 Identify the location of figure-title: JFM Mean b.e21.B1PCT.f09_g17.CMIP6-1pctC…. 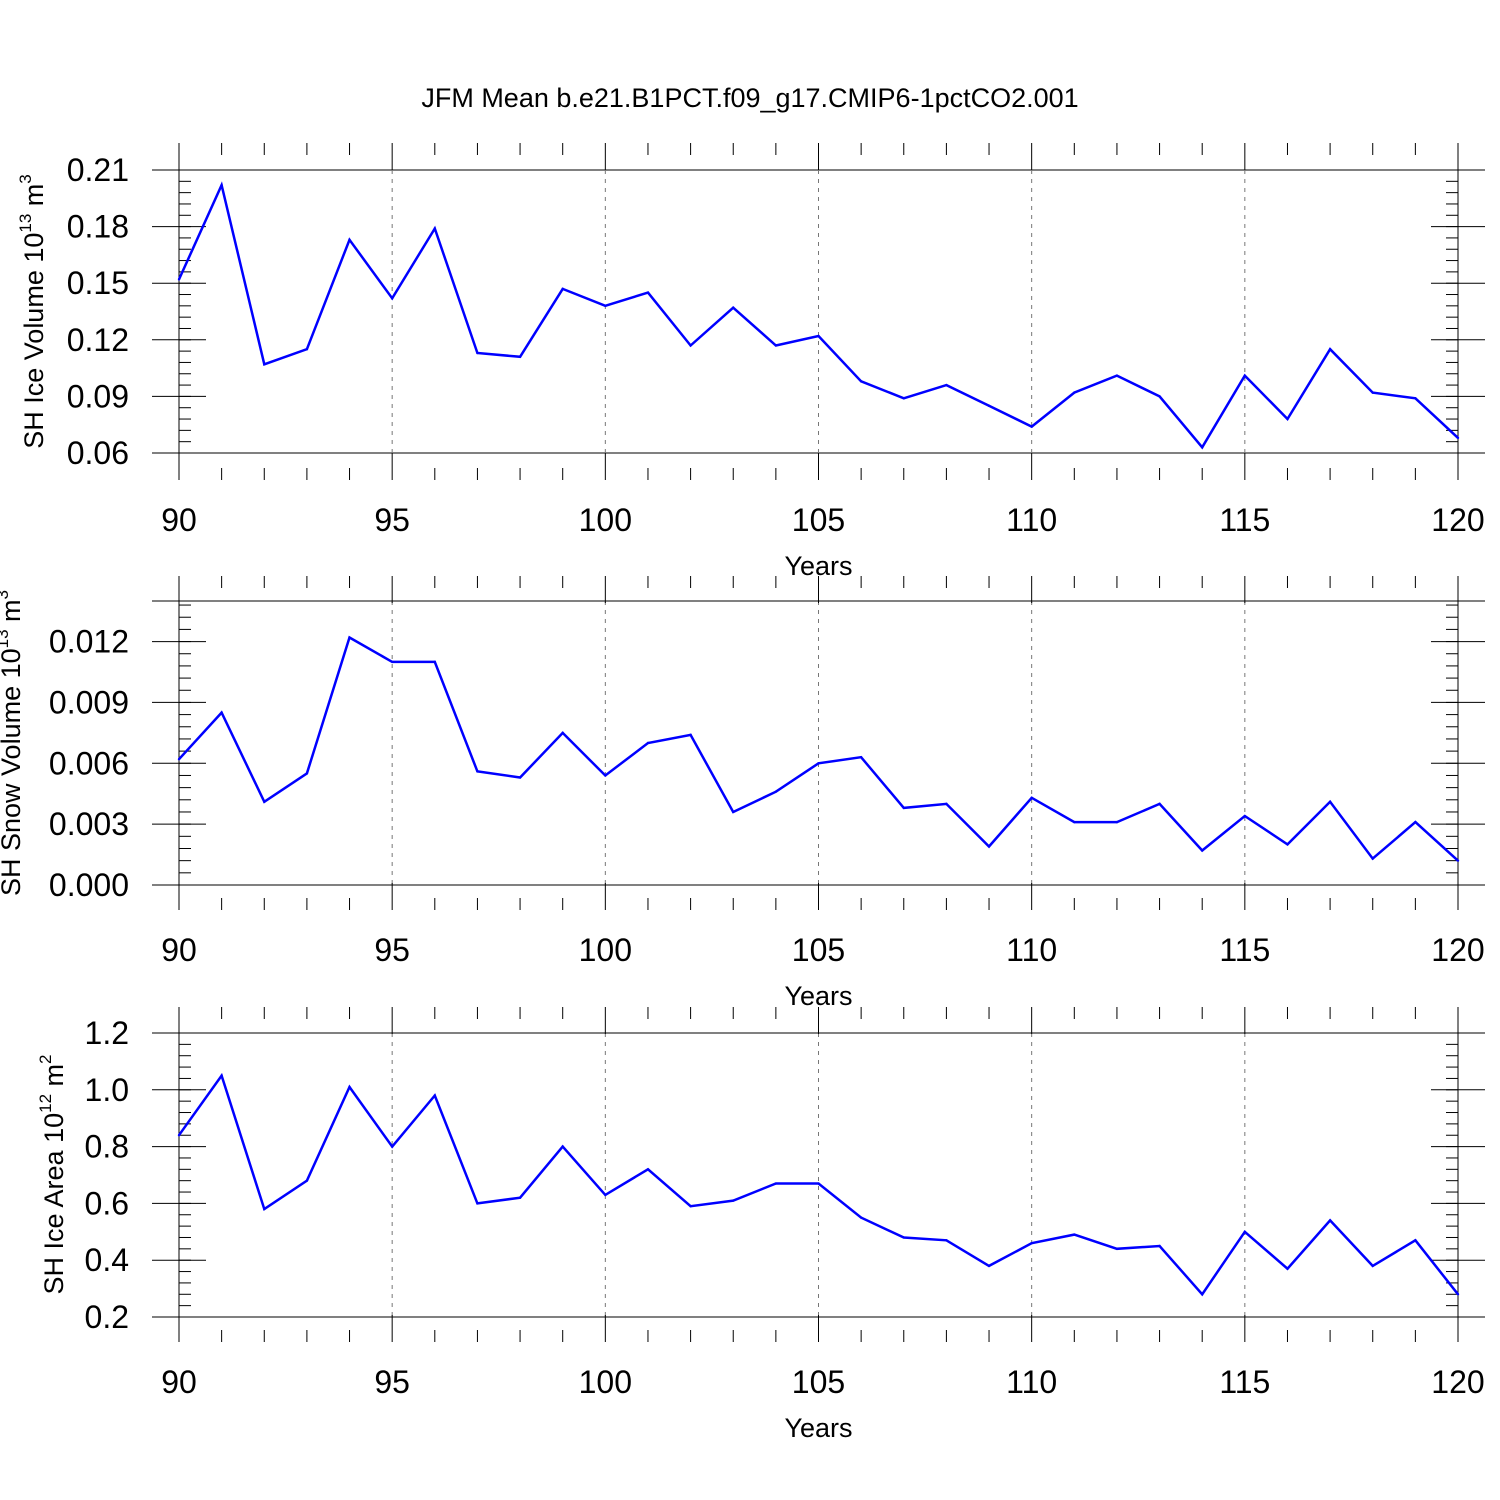
(749, 98).